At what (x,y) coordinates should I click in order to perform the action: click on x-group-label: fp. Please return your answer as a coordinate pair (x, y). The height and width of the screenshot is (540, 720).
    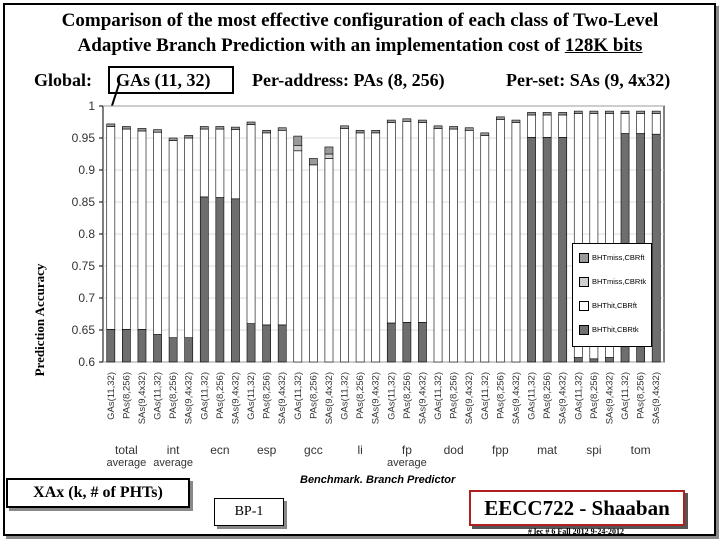
    Looking at the image, I should click on (407, 450).